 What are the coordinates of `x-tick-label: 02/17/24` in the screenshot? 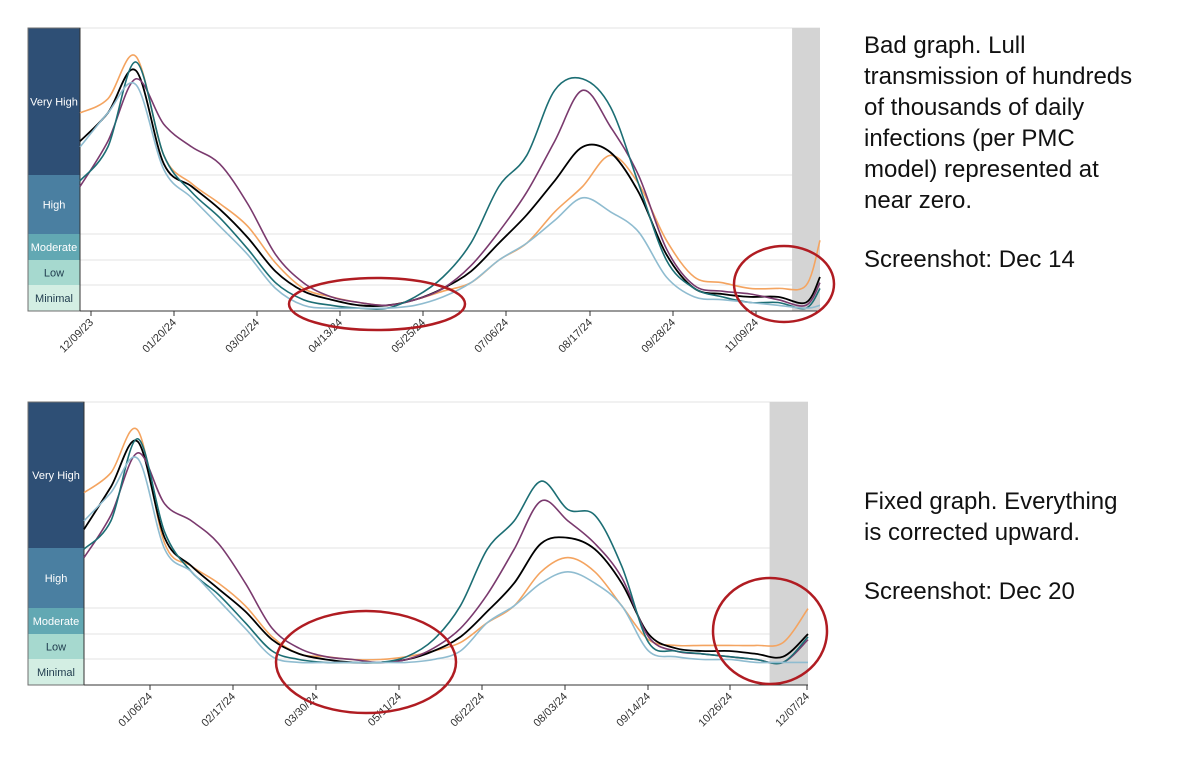 It's located at (218, 710).